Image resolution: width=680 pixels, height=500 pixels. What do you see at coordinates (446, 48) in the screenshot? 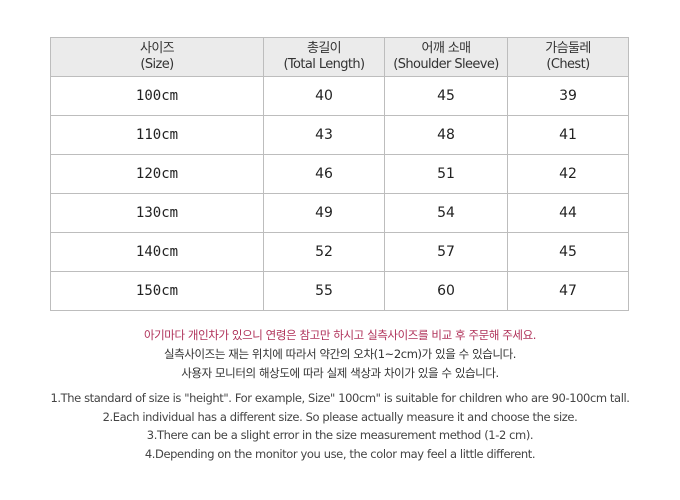
I see `header-ko: 어깨 소매` at bounding box center [446, 48].